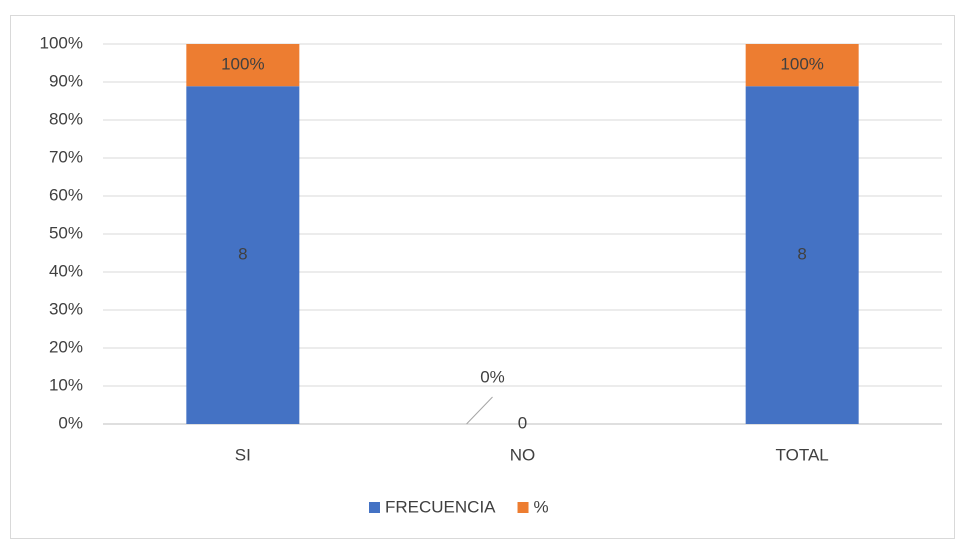  I want to click on y-tick-label: 40%, so click(66, 270).